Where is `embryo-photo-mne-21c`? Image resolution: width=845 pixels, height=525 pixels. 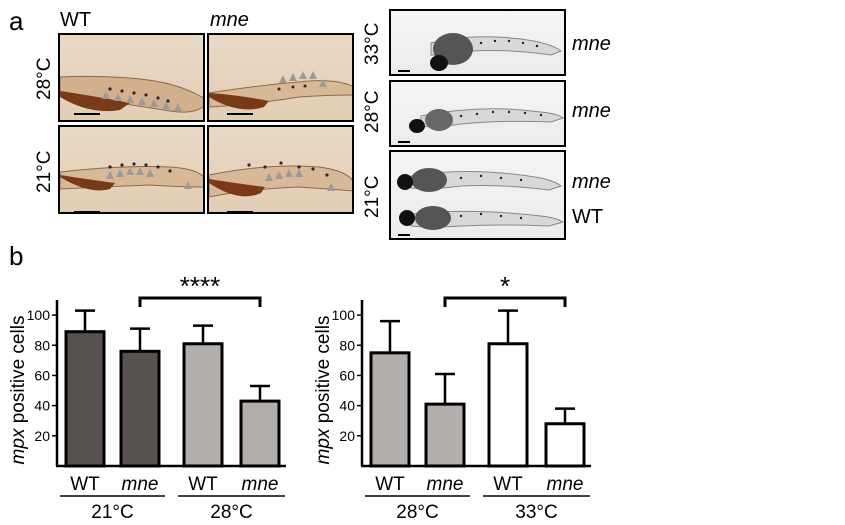
embryo-photo-mne-21c is located at coordinates (280, 169).